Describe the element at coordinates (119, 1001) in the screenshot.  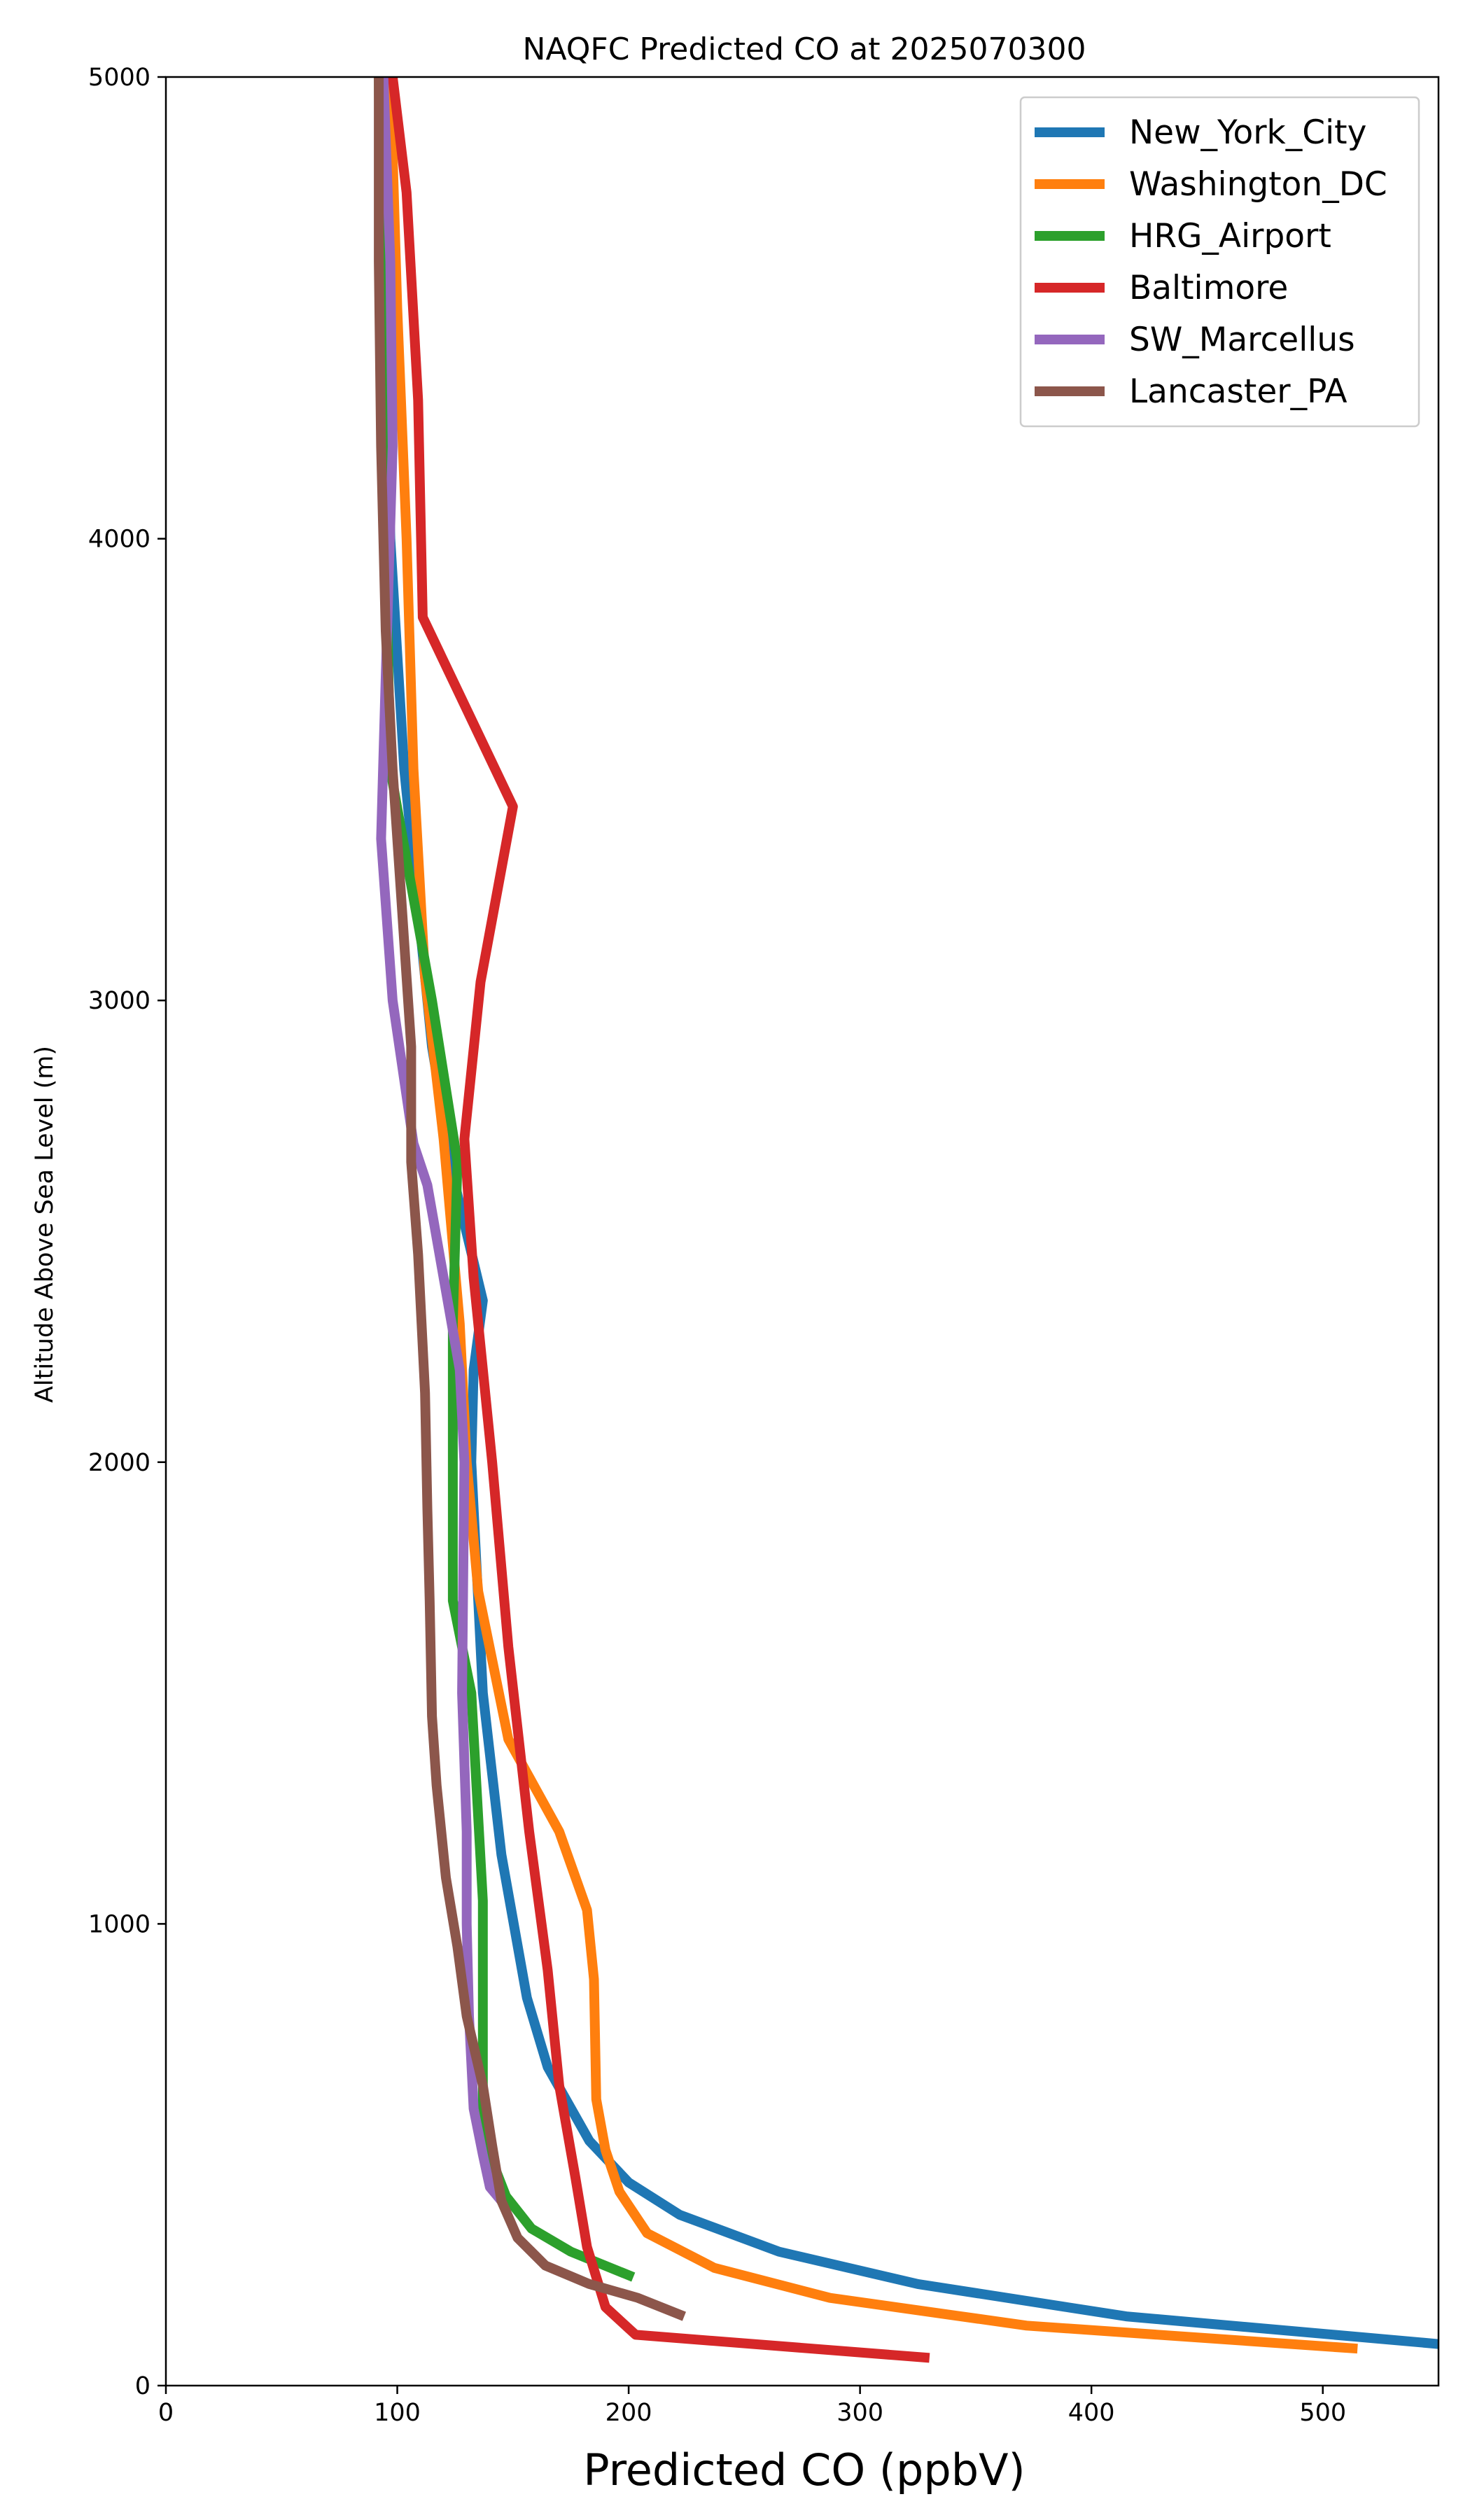
I see `y-tick-label: 3000` at that location.